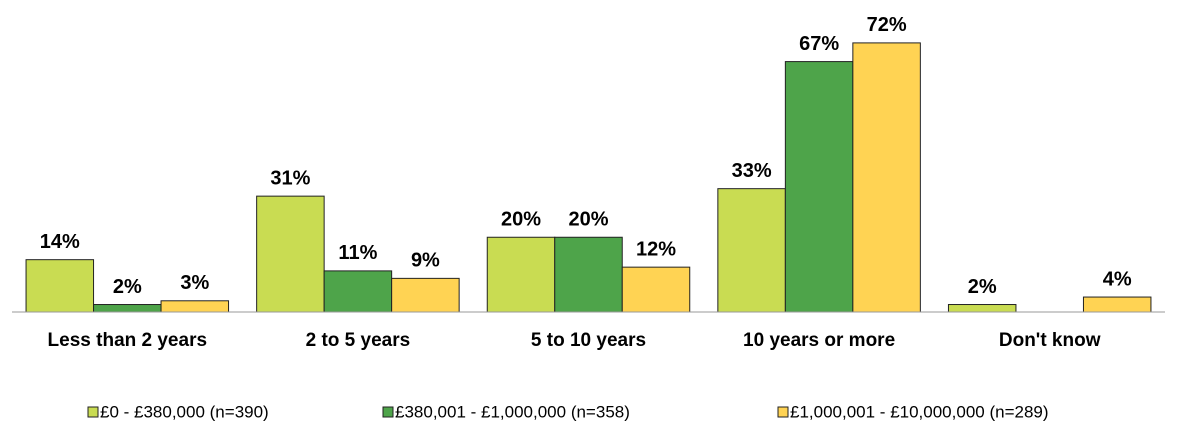 This screenshot has width=1177, height=428. Describe the element at coordinates (60, 242) in the screenshot. I see `data-label: 14%` at that location.